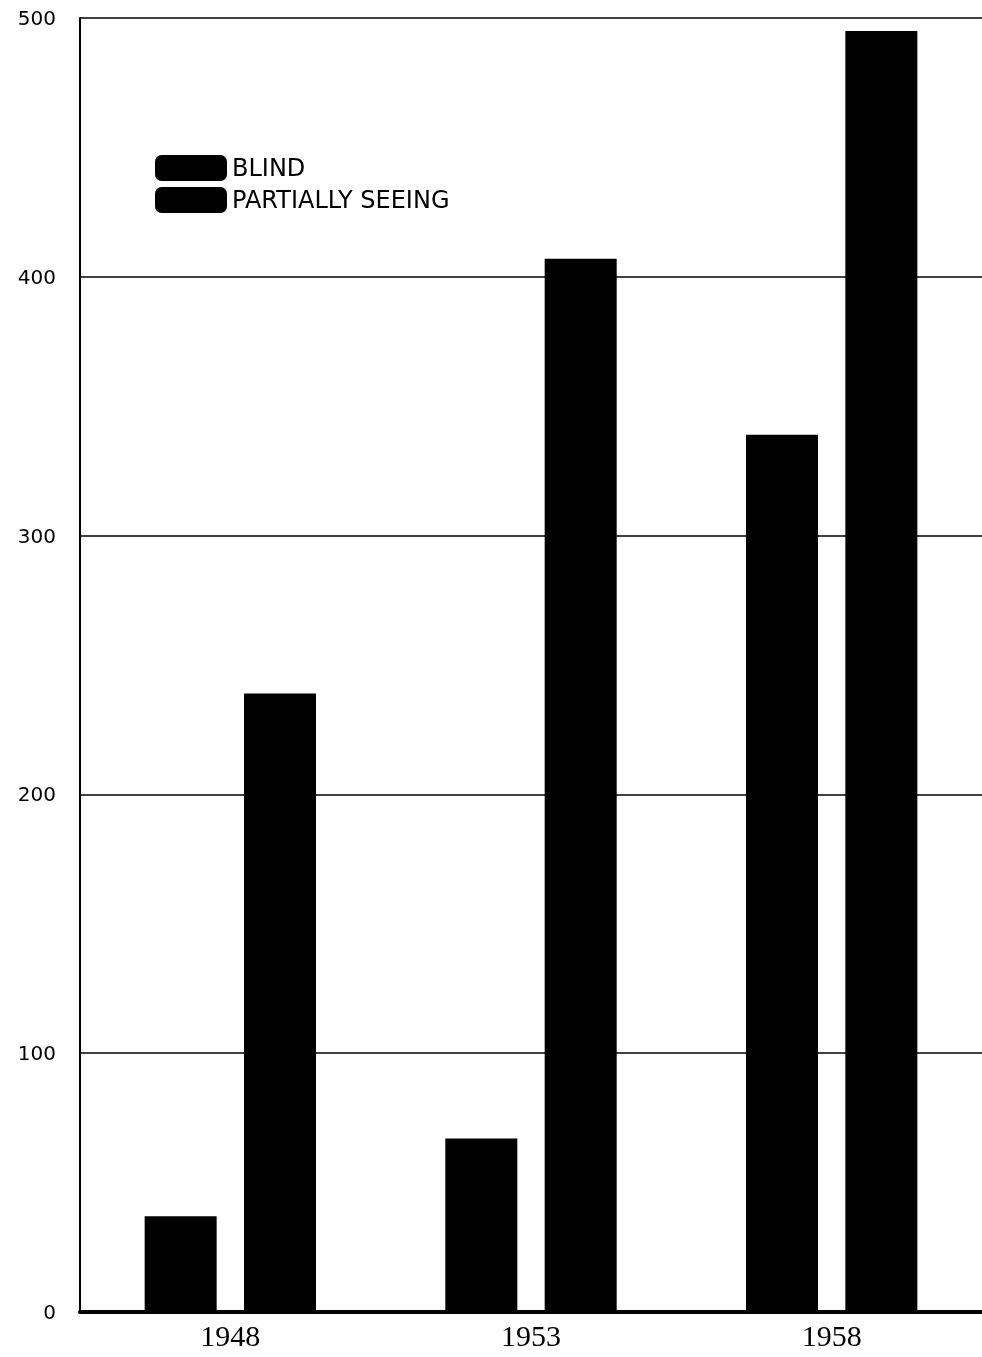  What do you see at coordinates (36, 1053) in the screenshot?
I see `y-tick-label: 100` at bounding box center [36, 1053].